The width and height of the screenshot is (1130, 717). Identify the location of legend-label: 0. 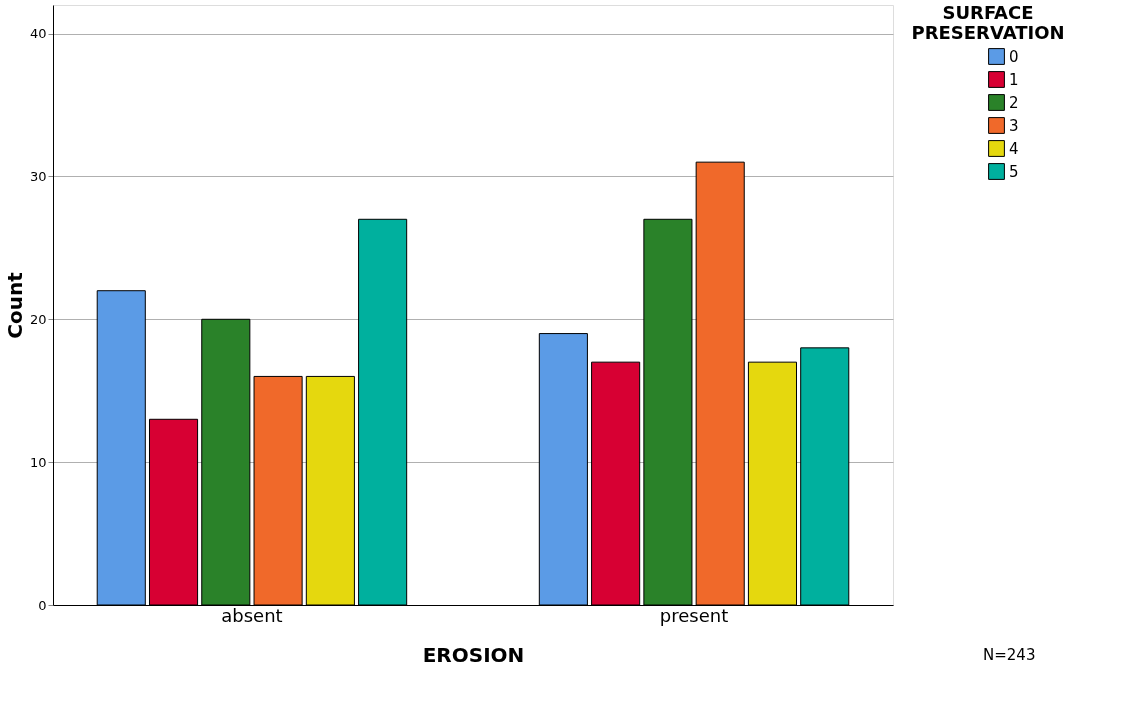
(1014, 56).